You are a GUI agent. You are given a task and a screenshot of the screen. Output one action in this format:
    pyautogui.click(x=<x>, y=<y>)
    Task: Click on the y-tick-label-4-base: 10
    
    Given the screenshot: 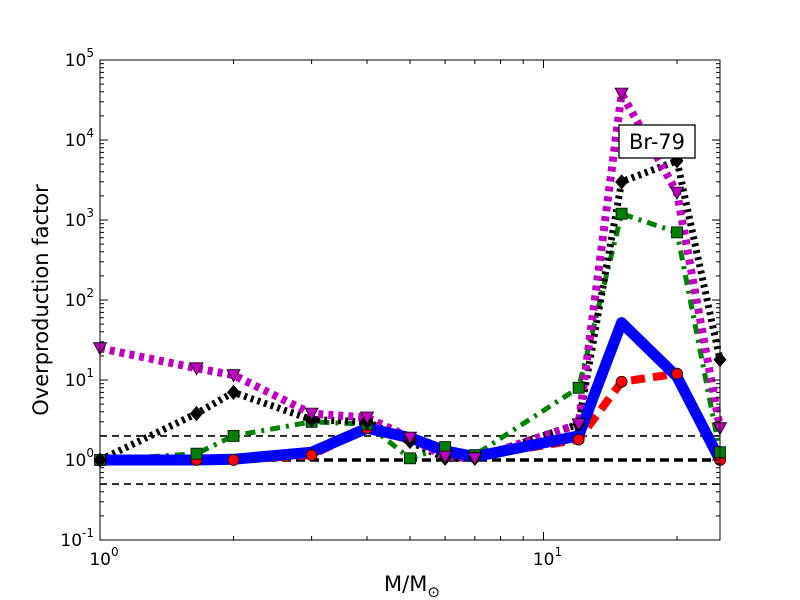 What is the action you would take?
    pyautogui.click(x=76, y=221)
    